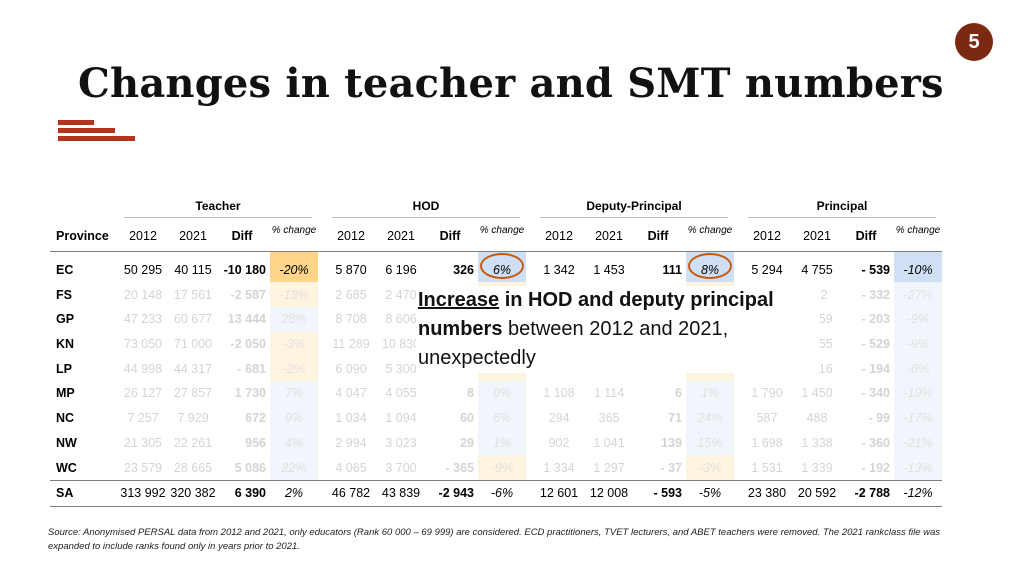  I want to click on value-pct-change: 22%, so click(294, 468).